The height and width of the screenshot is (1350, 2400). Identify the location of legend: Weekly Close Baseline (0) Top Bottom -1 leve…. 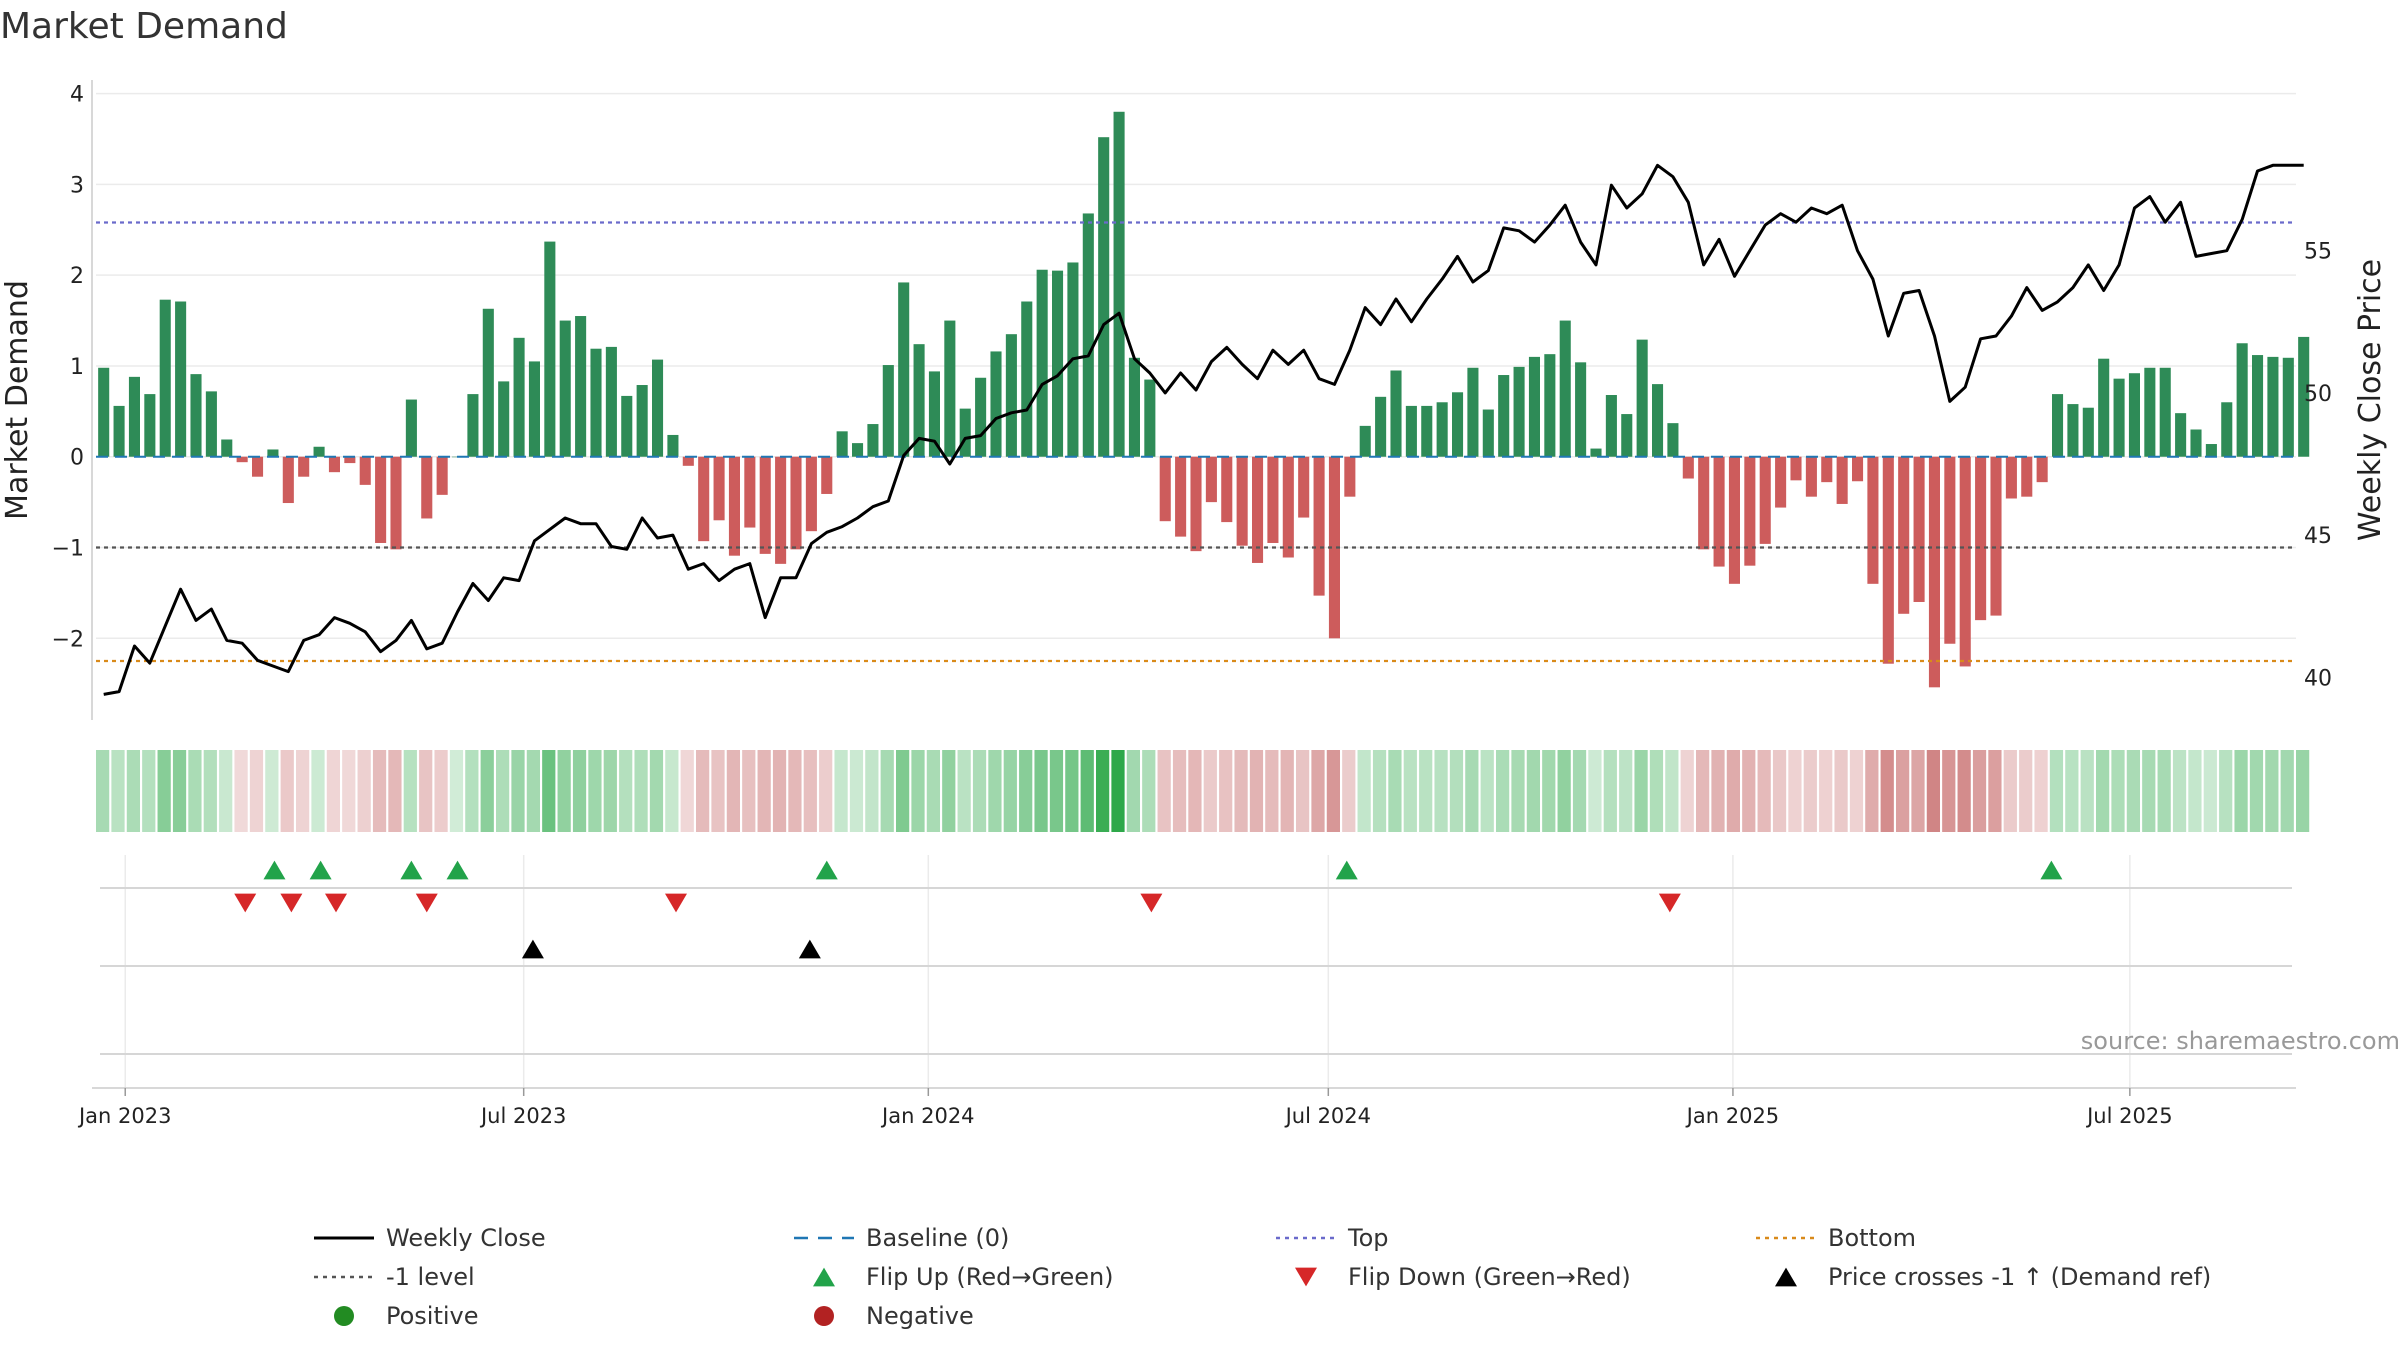
(1262, 1277).